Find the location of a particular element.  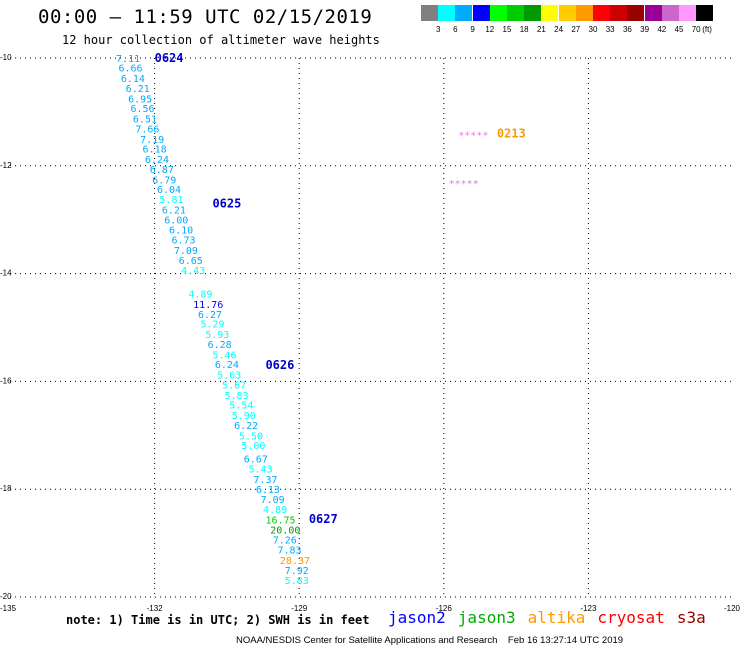

color-scale-label: 70 is located at coordinates (696, 29).